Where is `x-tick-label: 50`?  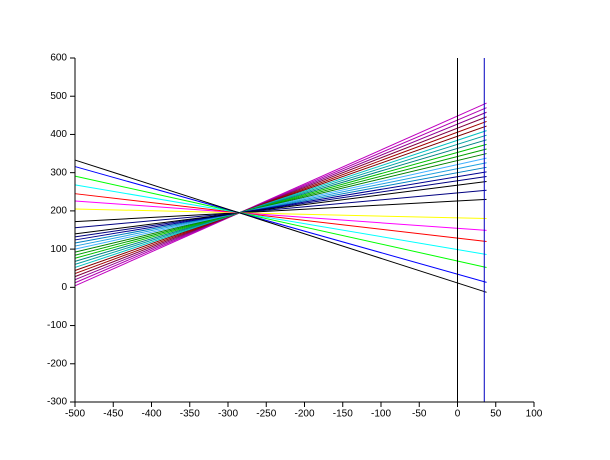
x-tick-label: 50 is located at coordinates (496, 414).